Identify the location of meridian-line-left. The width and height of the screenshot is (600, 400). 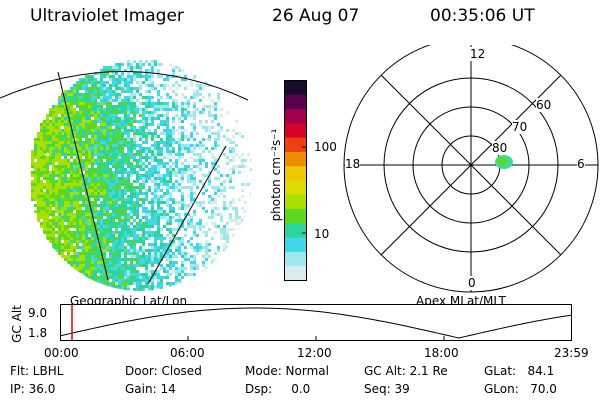
(83, 176).